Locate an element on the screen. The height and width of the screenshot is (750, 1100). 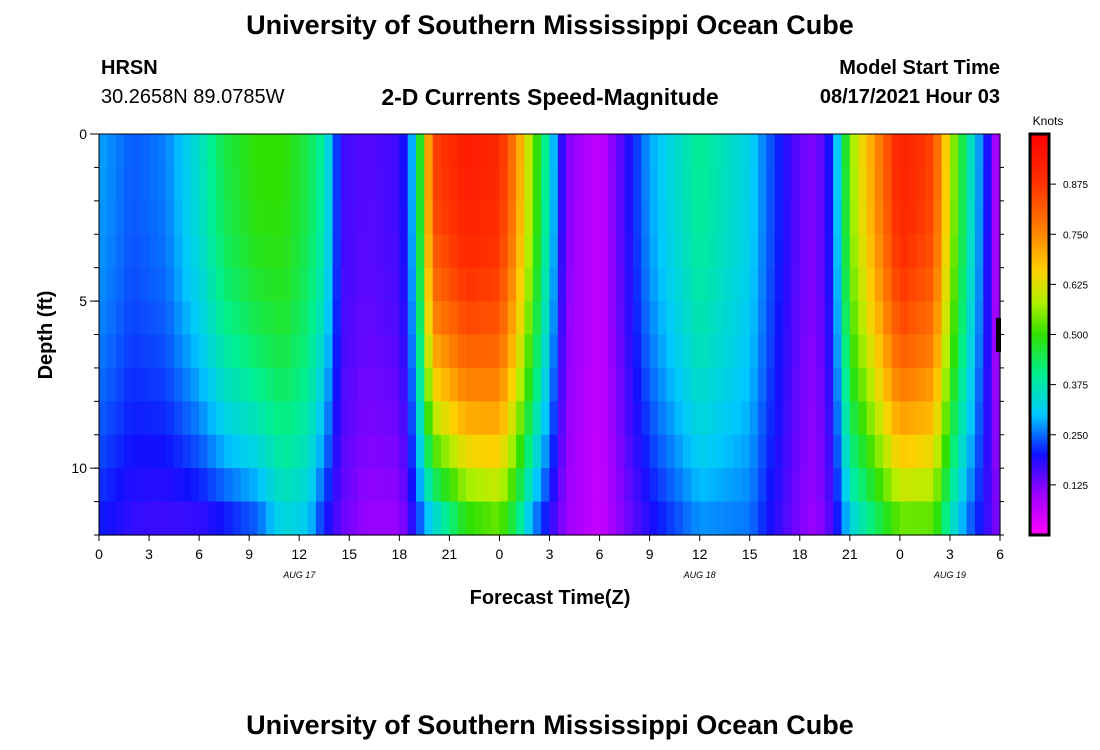
y-tick-label: 10 is located at coordinates (79, 468).